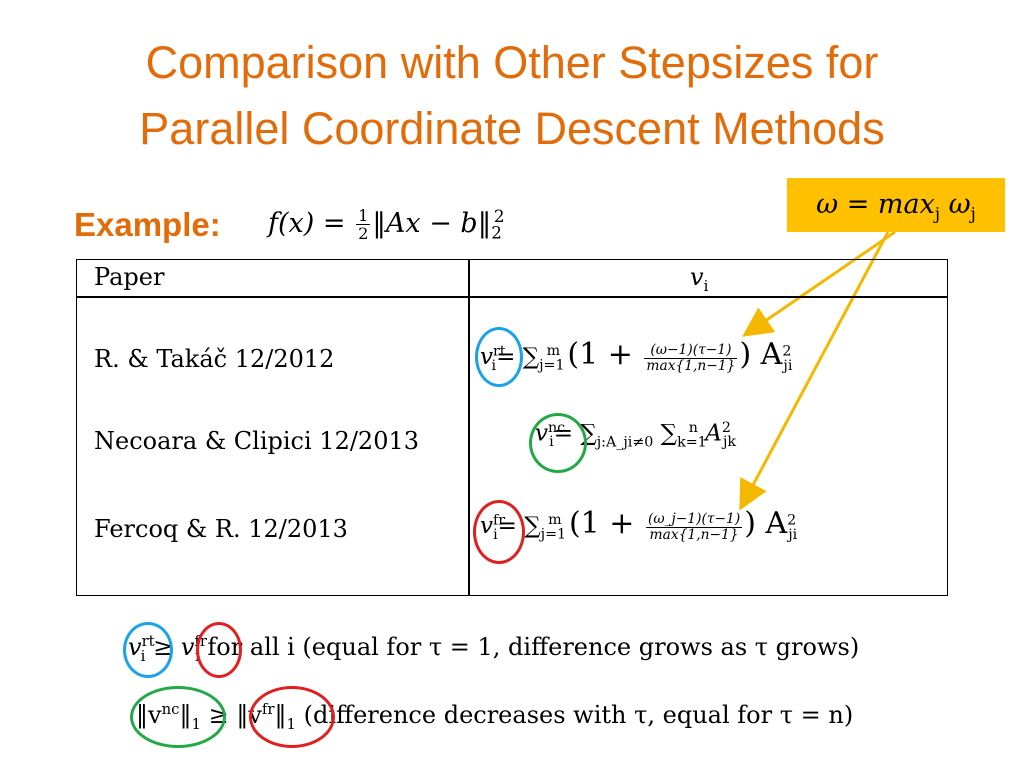  What do you see at coordinates (875, 204) in the screenshot?
I see `omega-callout-text: ω = max` at bounding box center [875, 204].